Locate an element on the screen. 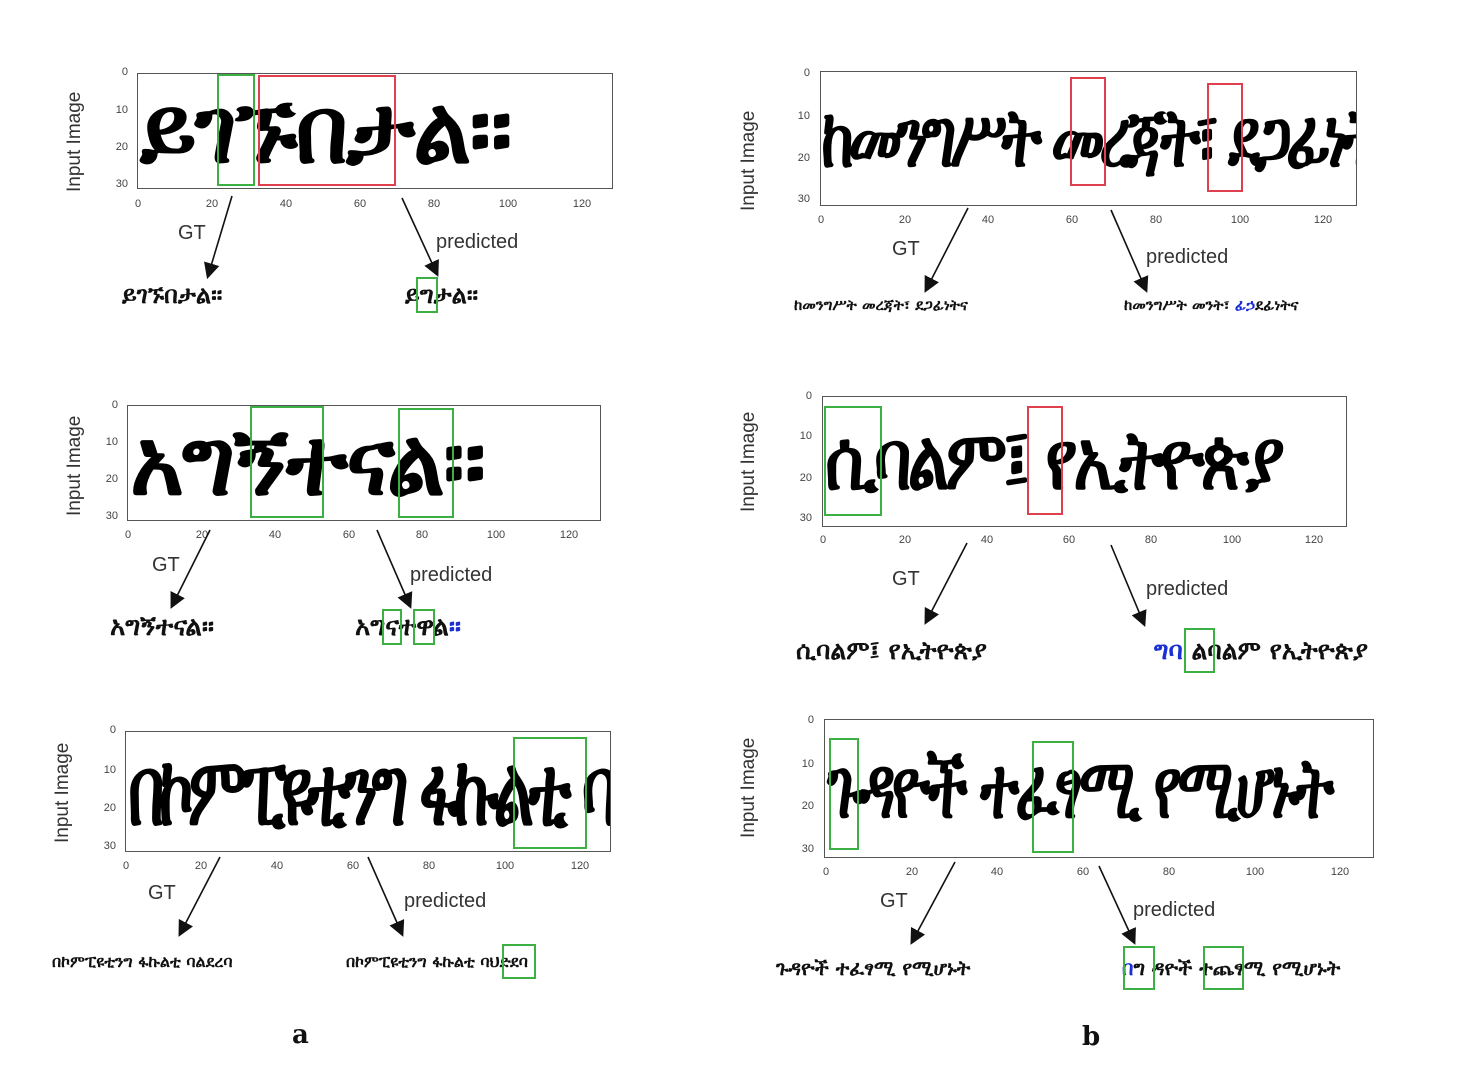 This screenshot has height=1066, width=1460. pred-part-boxed: ደባ is located at coordinates (519, 961).